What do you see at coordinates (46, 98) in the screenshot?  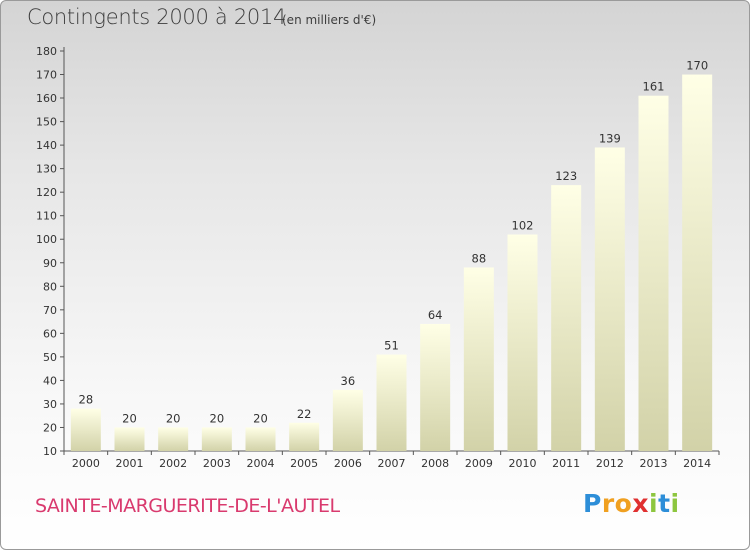 I see `y-tick-label: 160` at bounding box center [46, 98].